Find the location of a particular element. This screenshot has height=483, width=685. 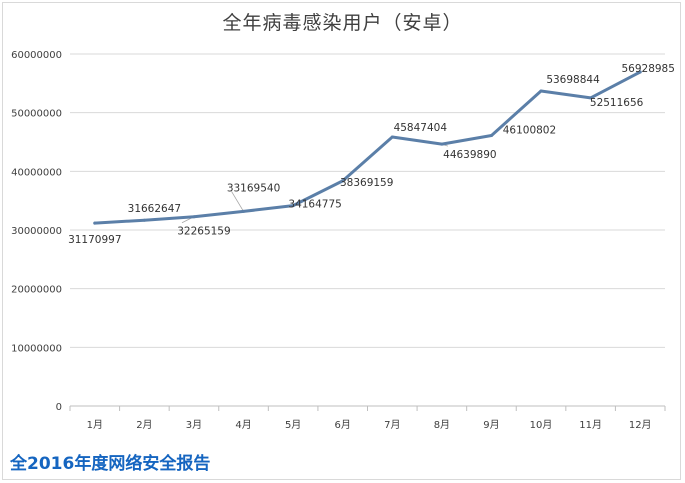

x-tick-label: 1月 is located at coordinates (95, 425).